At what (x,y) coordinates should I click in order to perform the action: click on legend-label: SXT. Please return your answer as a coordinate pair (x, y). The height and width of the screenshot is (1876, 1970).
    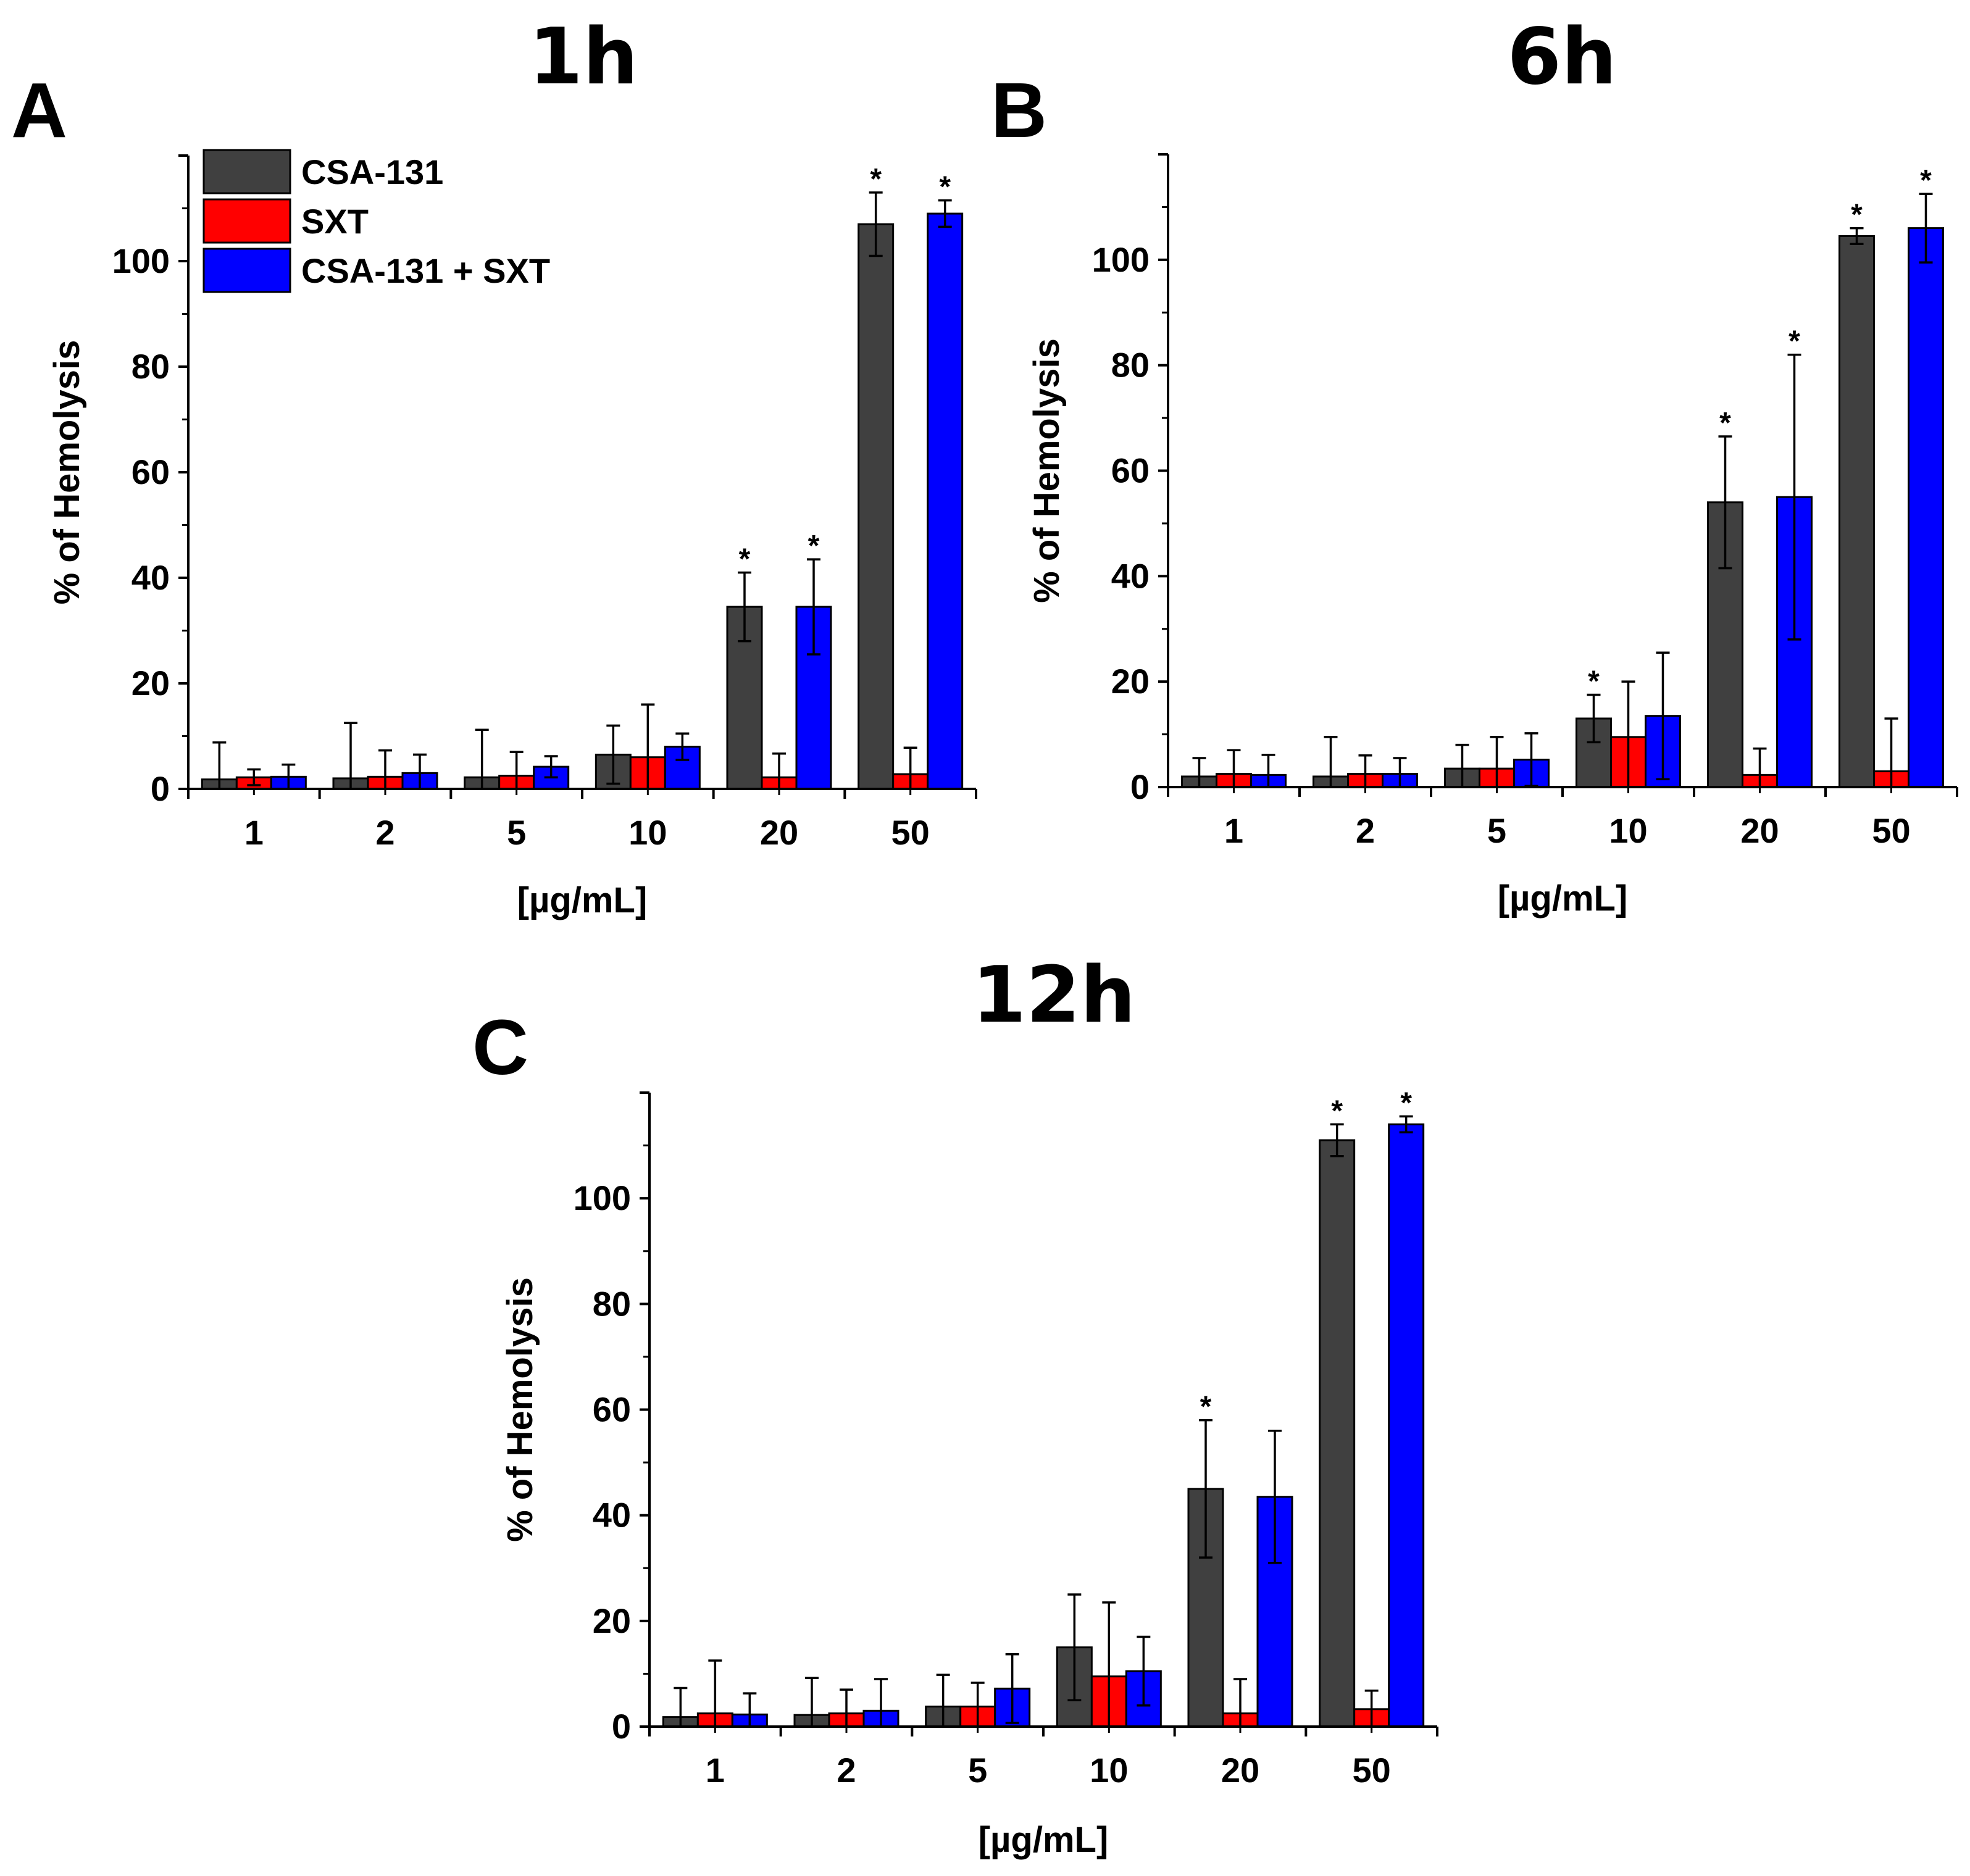
    Looking at the image, I should click on (335, 222).